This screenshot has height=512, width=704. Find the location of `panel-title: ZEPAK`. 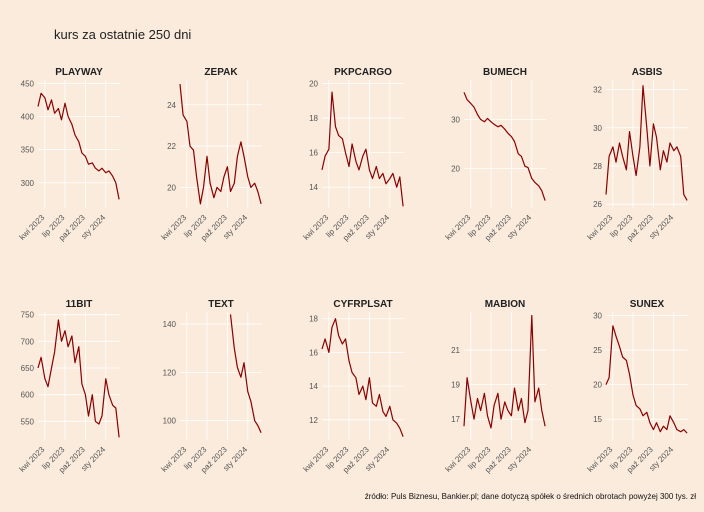

panel-title: ZEPAK is located at coordinates (221, 72).